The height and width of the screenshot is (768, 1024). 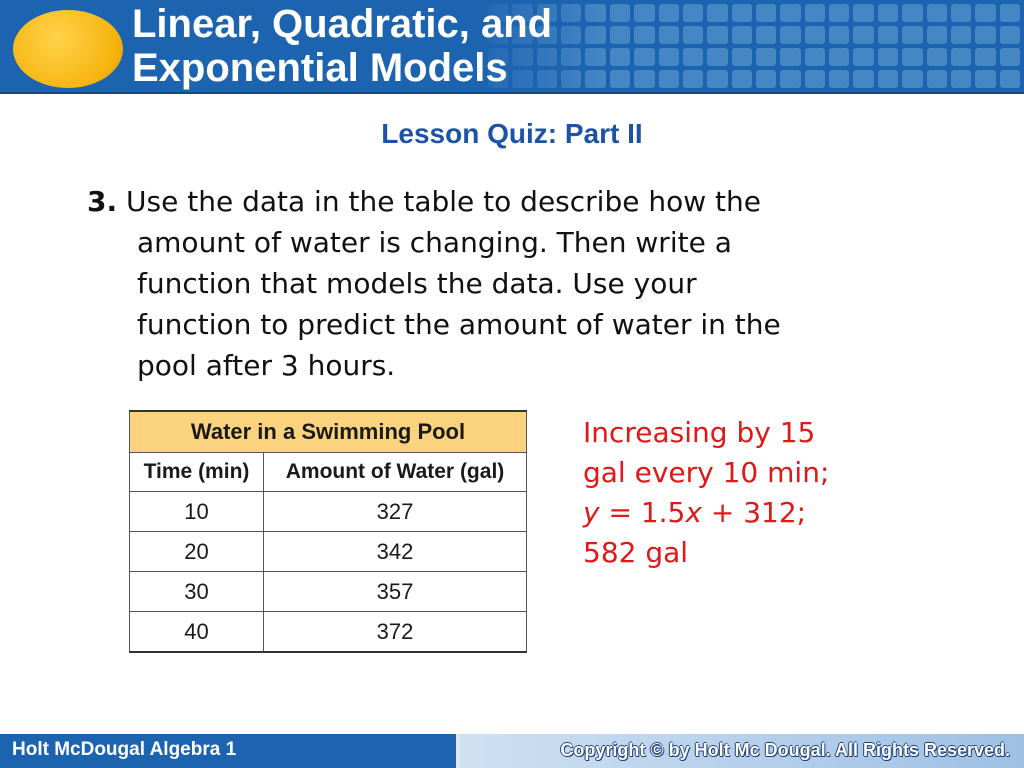 What do you see at coordinates (699, 432) in the screenshot?
I see `answer-line-1: Increasing by 15` at bounding box center [699, 432].